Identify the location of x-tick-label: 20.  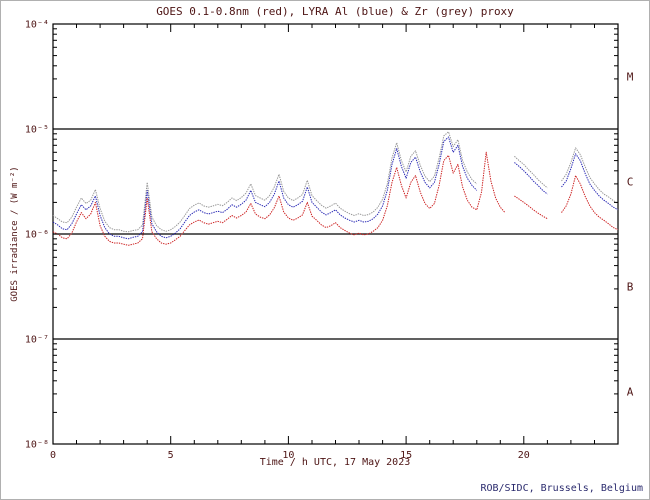
(524, 455).